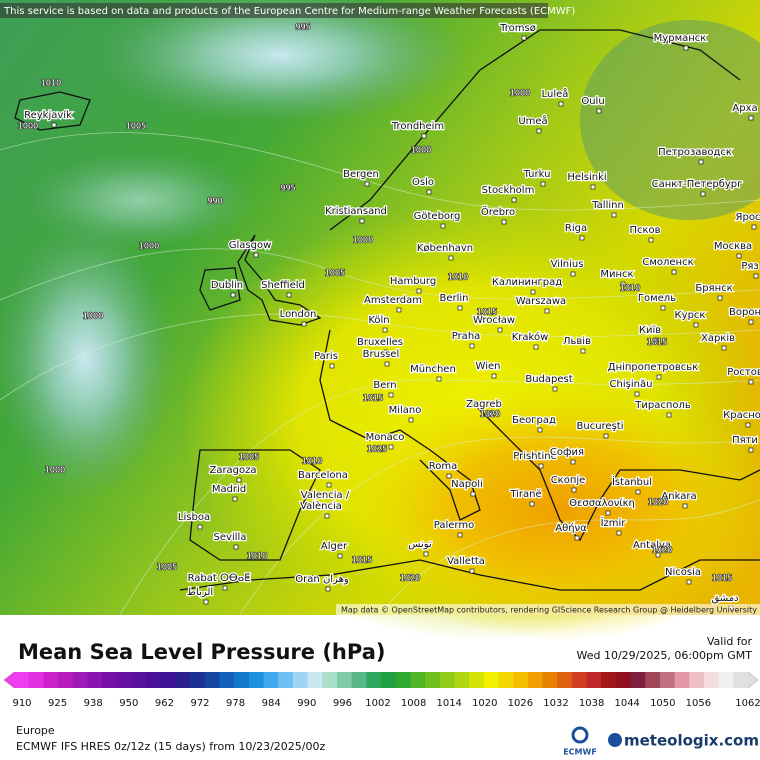 Image resolution: width=760 pixels, height=760 pixels. What do you see at coordinates (548, 609) in the screenshot?
I see `attribution-bg` at bounding box center [548, 609].